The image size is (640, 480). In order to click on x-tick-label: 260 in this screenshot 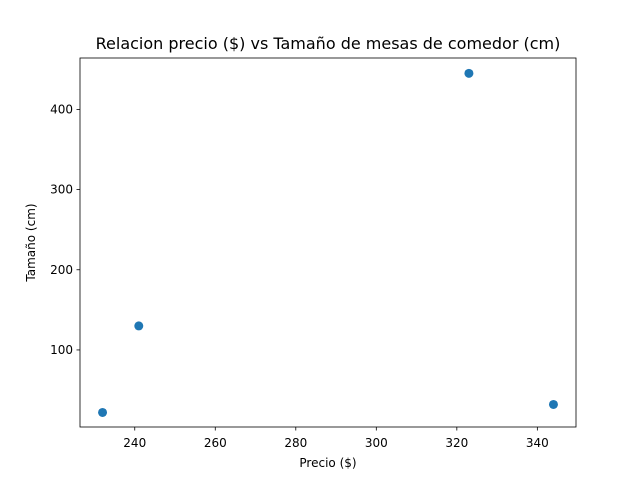, I will do `click(215, 443)`.